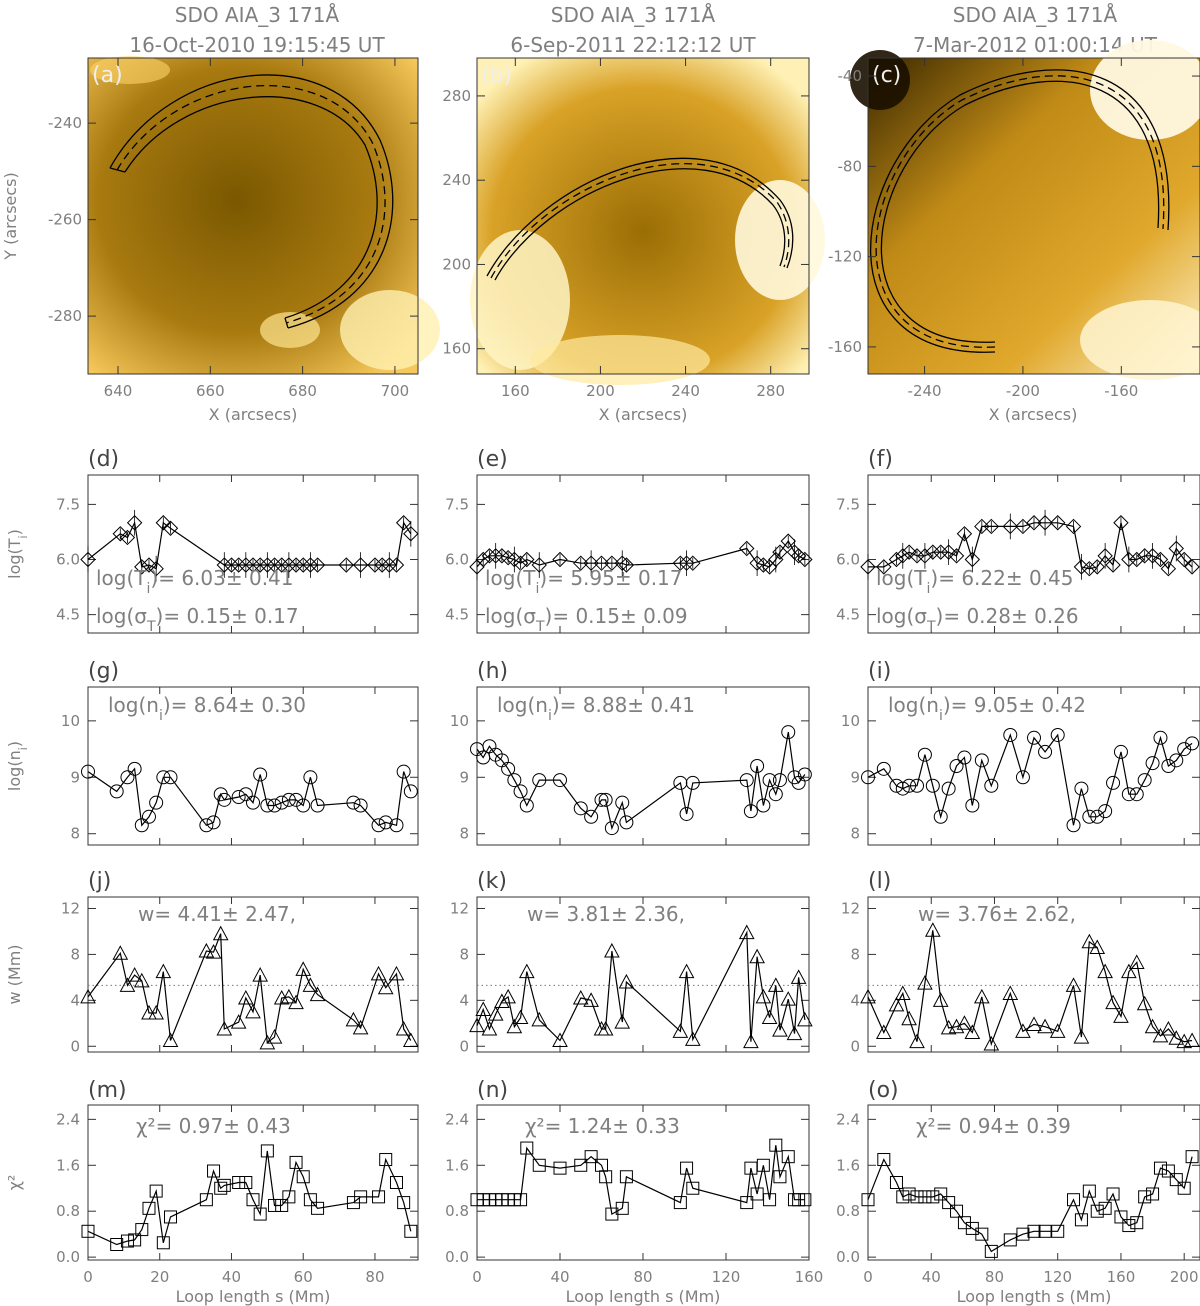  Describe the element at coordinates (643, 1296) in the screenshot. I see `x-axis-label: Loop length s (Mm)` at that location.